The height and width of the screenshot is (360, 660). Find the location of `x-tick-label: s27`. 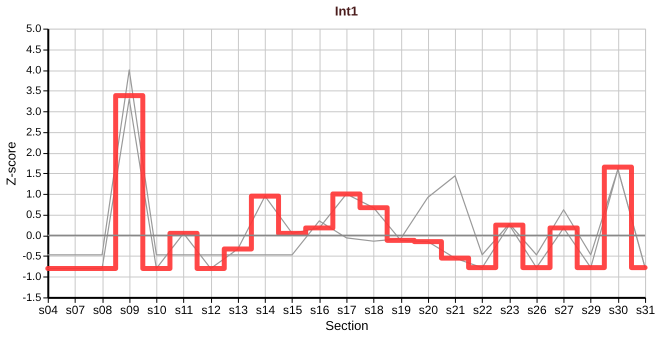

x-tick-label: s27 is located at coordinates (564, 309).